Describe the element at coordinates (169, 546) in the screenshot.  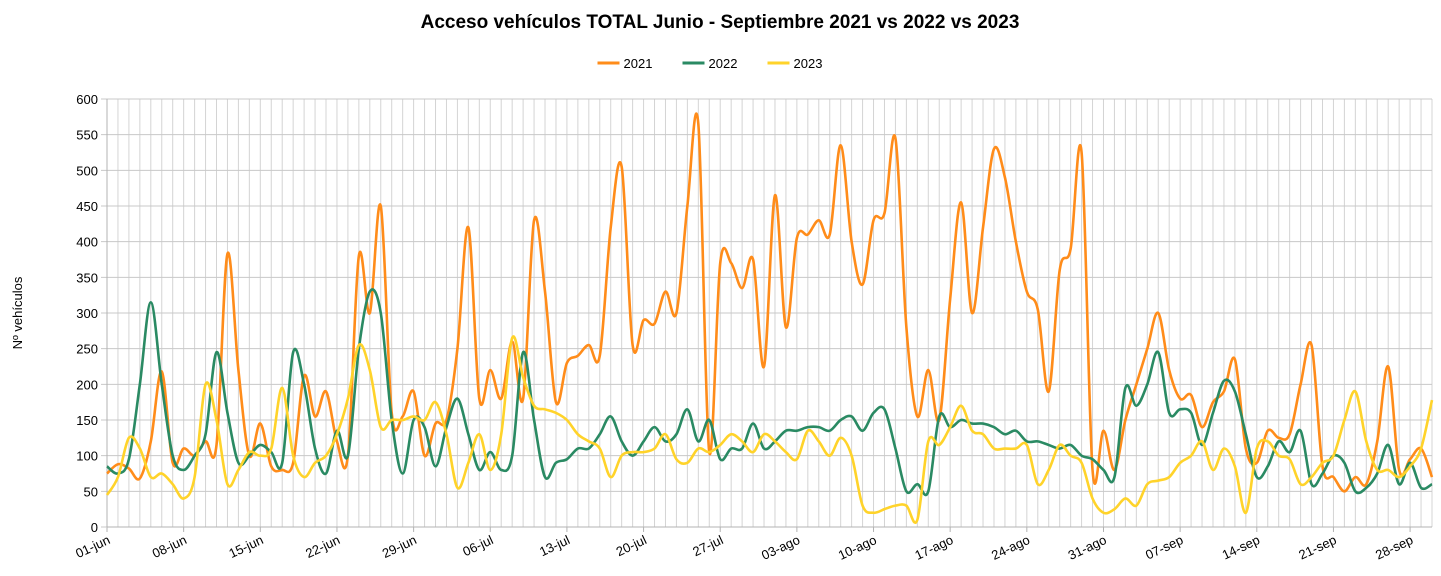
I see `x-tick-label: 08-jun` at that location.